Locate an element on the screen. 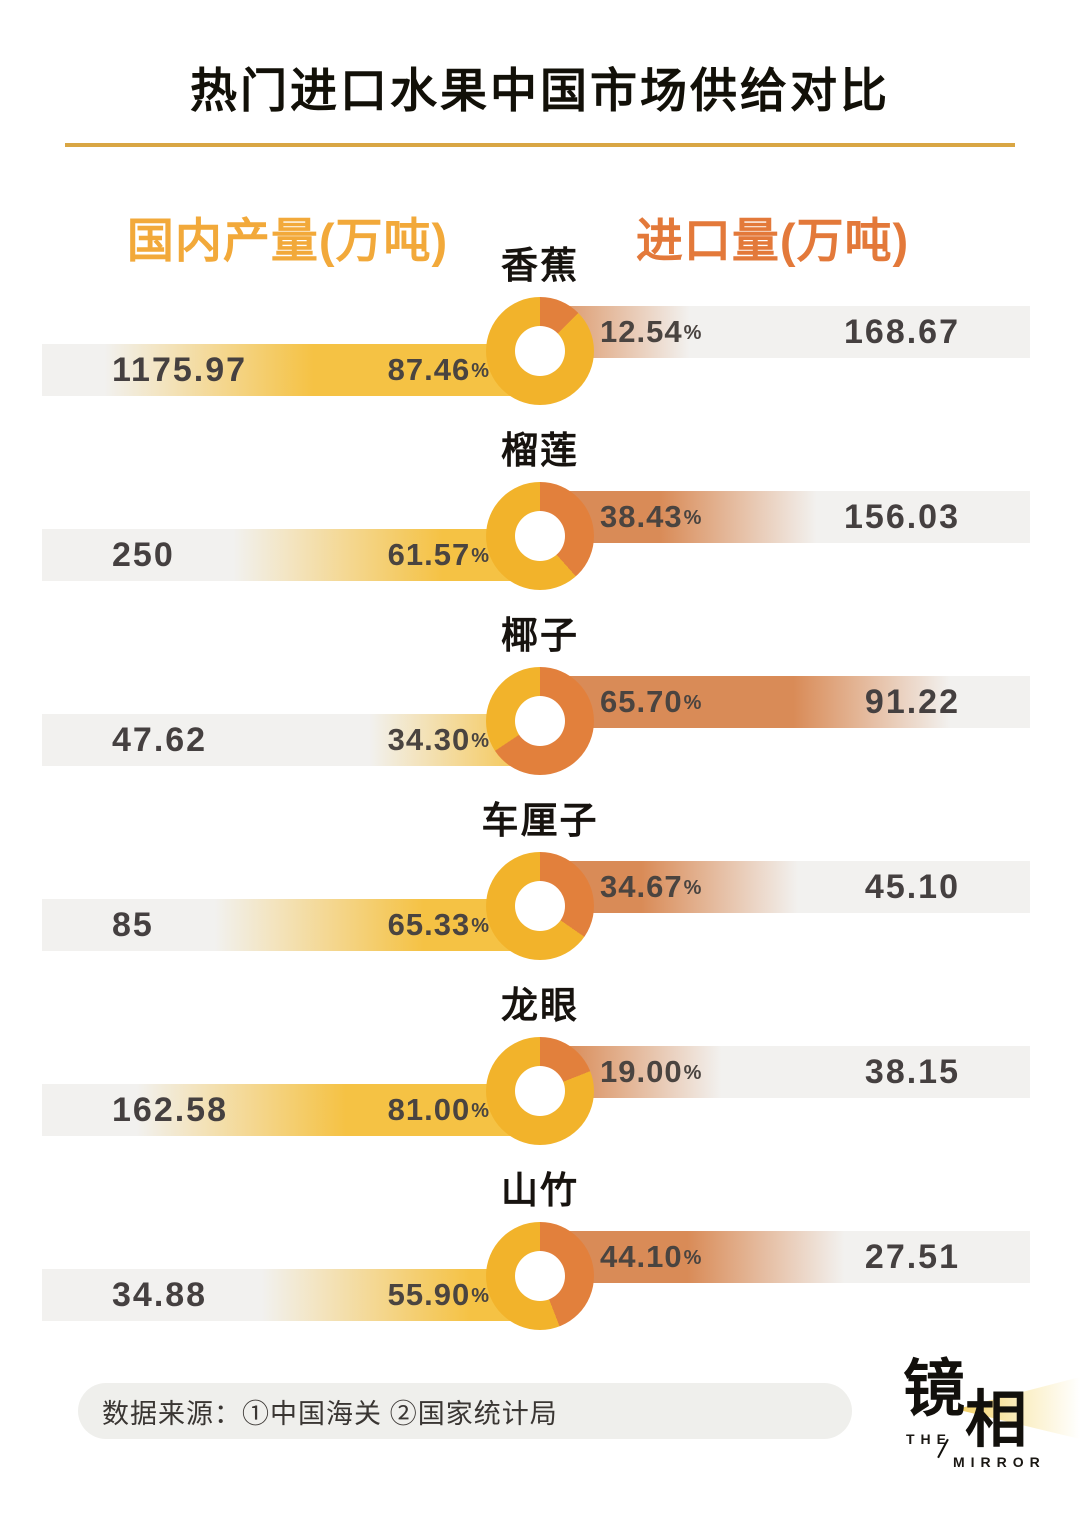  page-title: 热门进口水果中国市场供给对比 is located at coordinates (540, 90).